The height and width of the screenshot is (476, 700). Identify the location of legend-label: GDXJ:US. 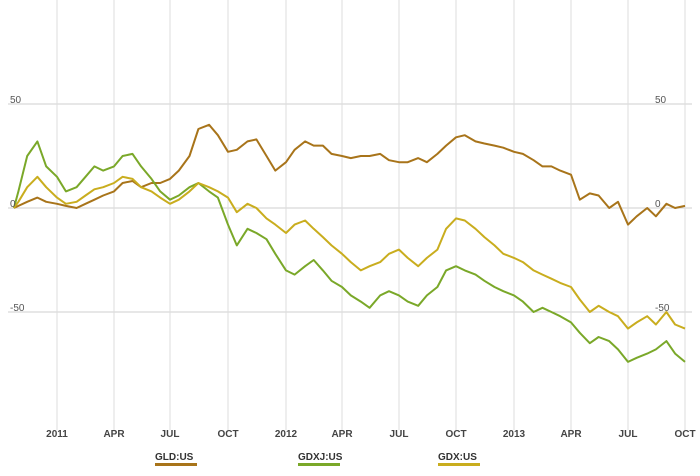
(320, 457).